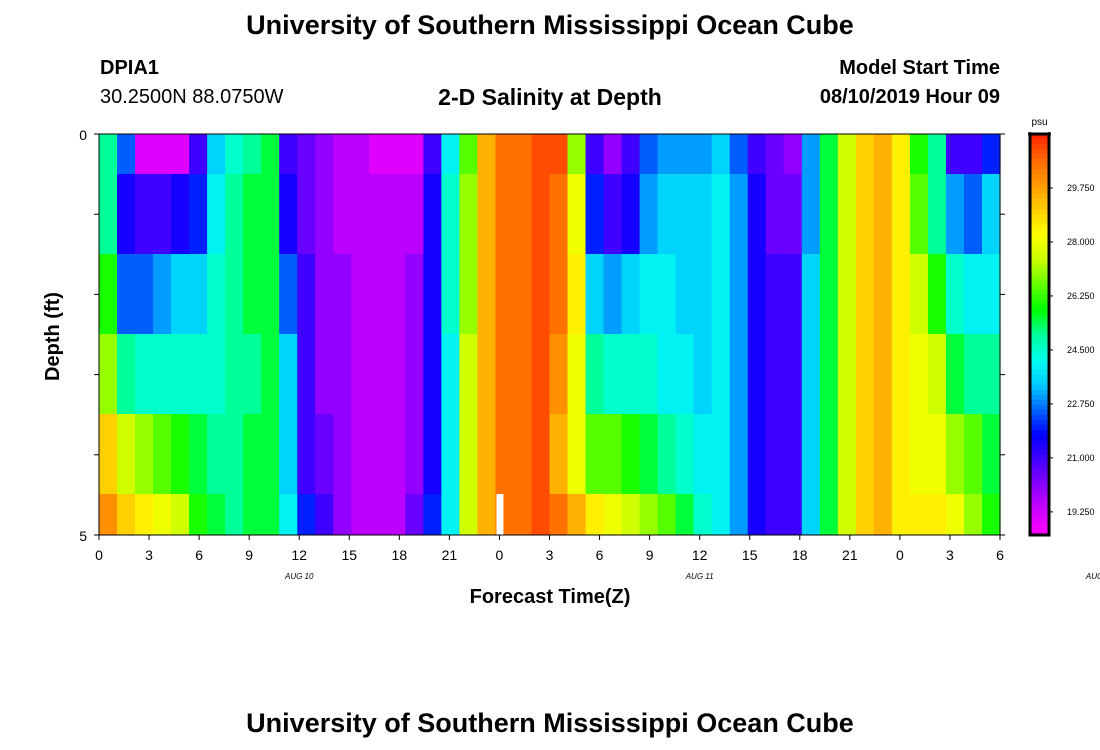 The image size is (1100, 750). Describe the element at coordinates (1081, 512) in the screenshot. I see `colorbar-tick-label: 19.250` at that location.